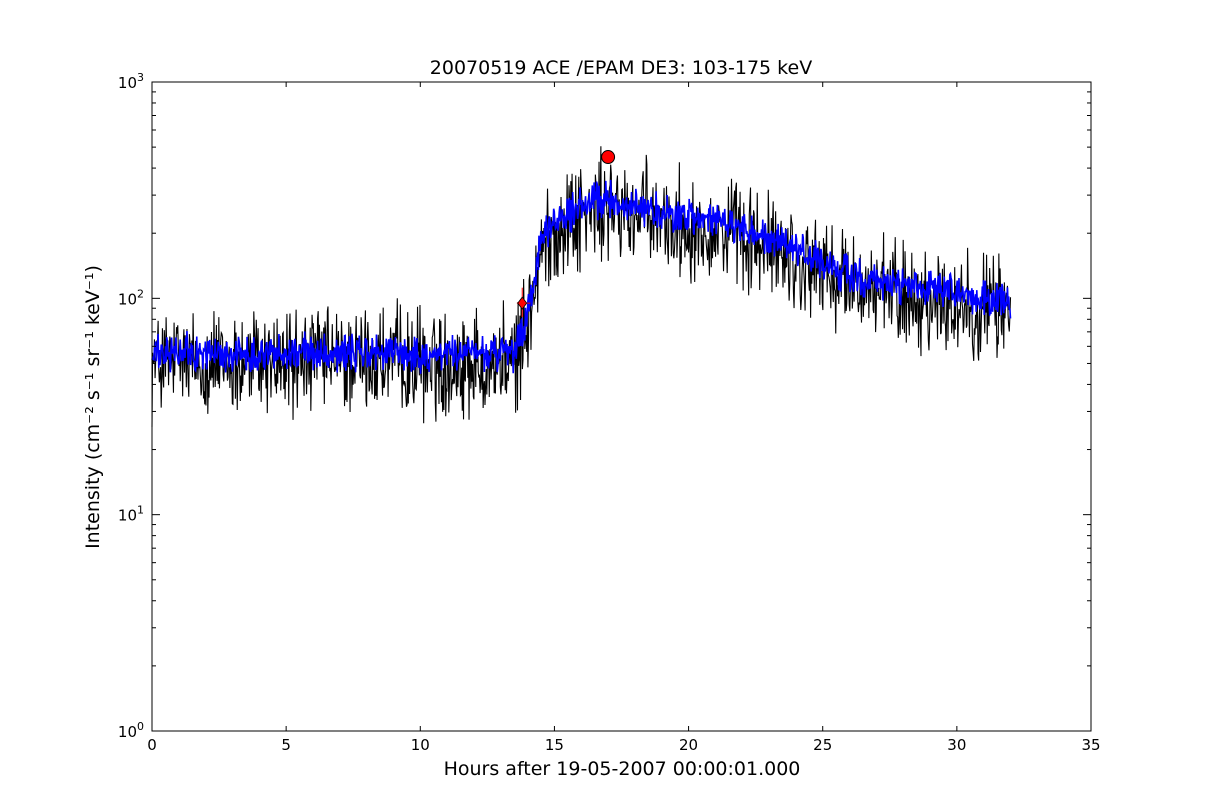  Describe the element at coordinates (622, 769) in the screenshot. I see `x-axis-label: Hours after 19-05-2007 00:00:01.000` at that location.